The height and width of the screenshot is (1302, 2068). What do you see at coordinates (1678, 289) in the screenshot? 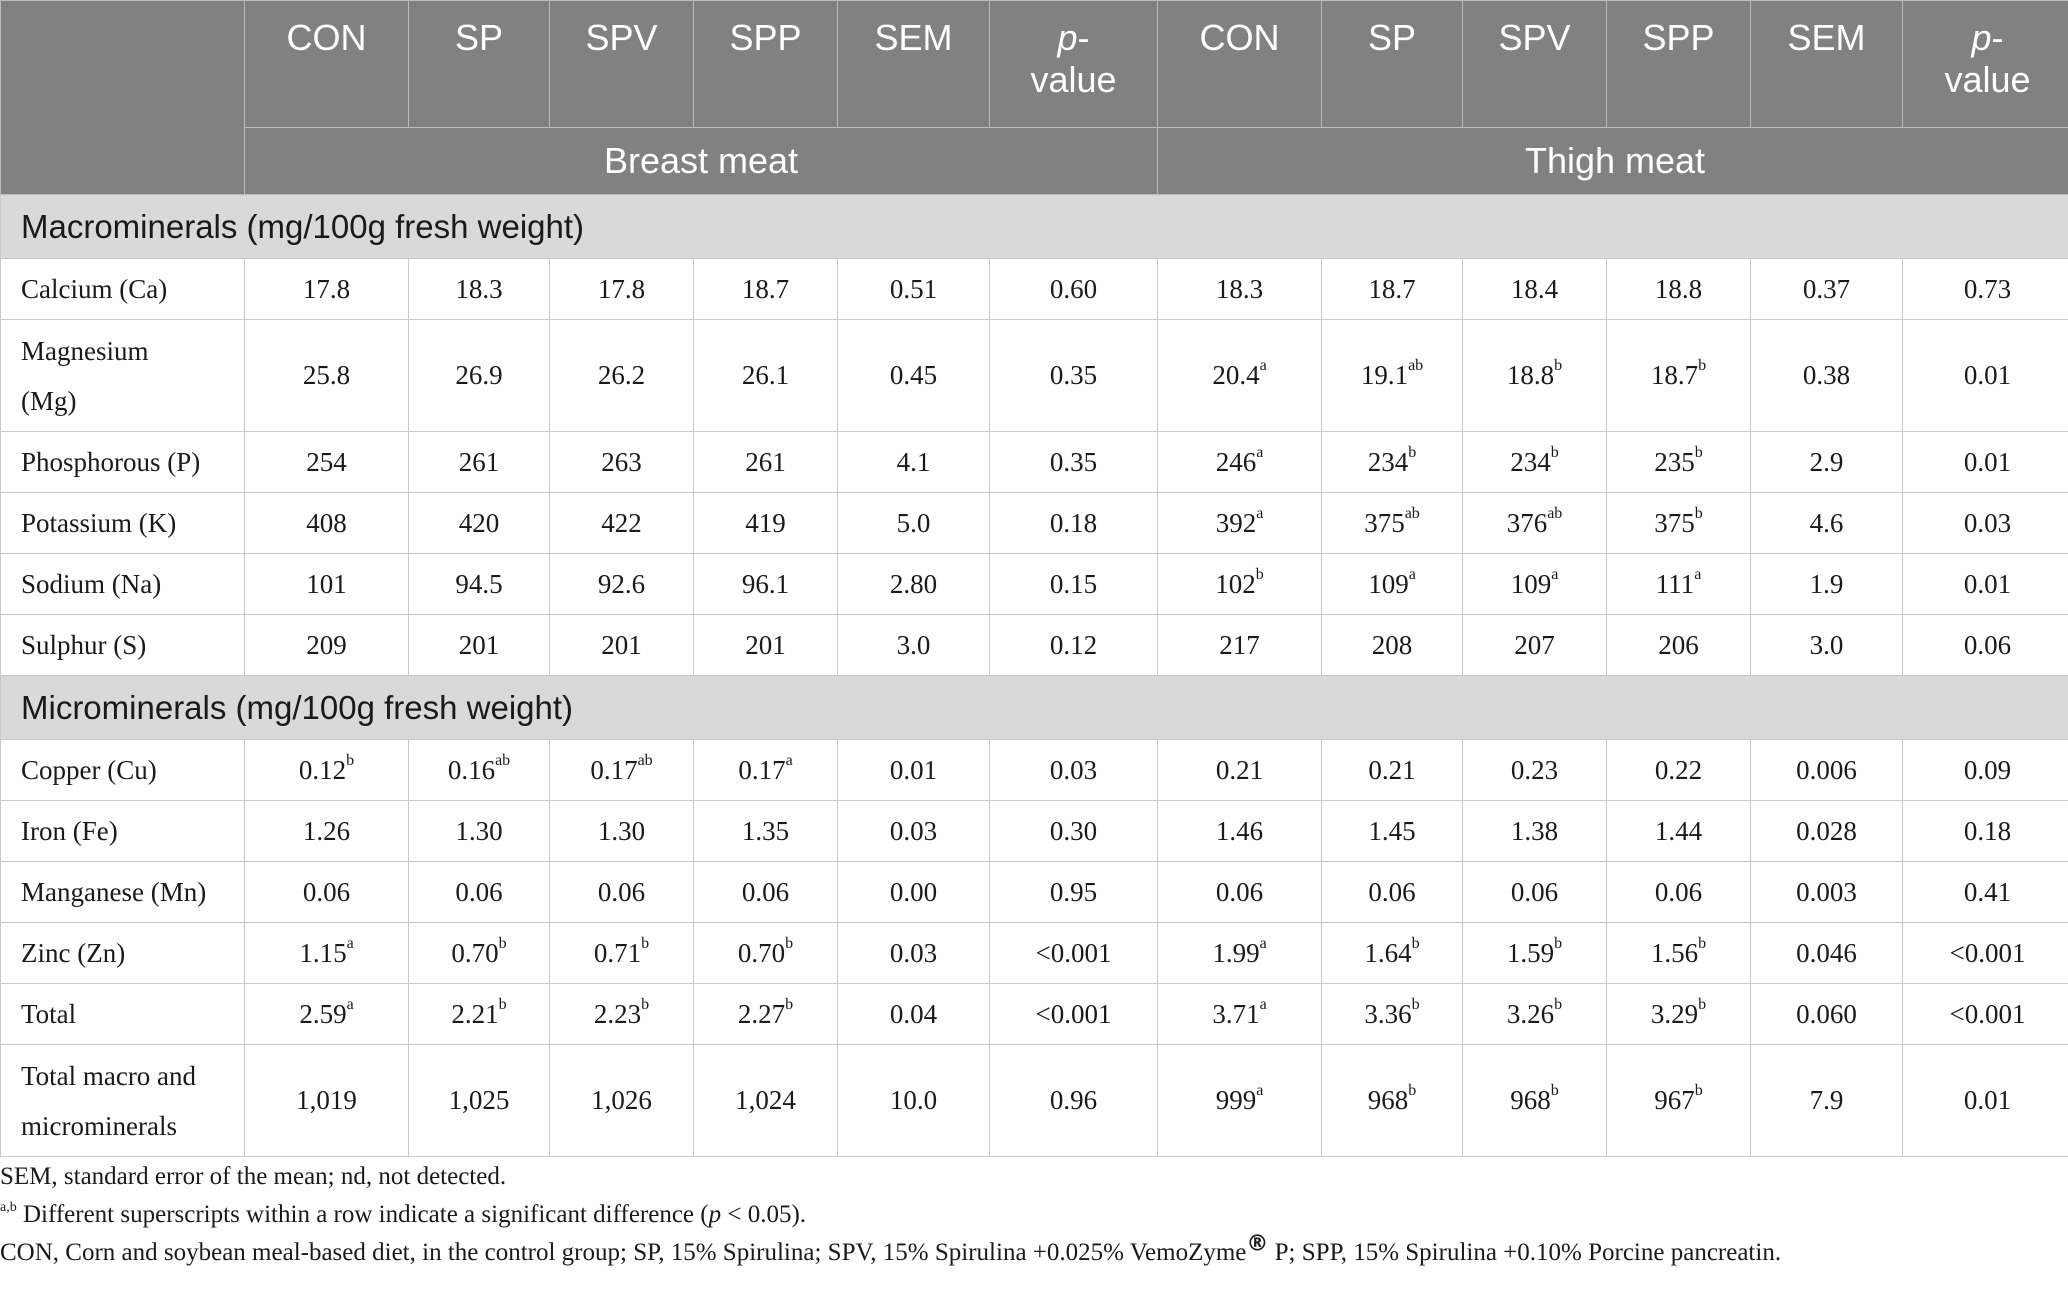
I see `table-cell: 18.8` at bounding box center [1678, 289].